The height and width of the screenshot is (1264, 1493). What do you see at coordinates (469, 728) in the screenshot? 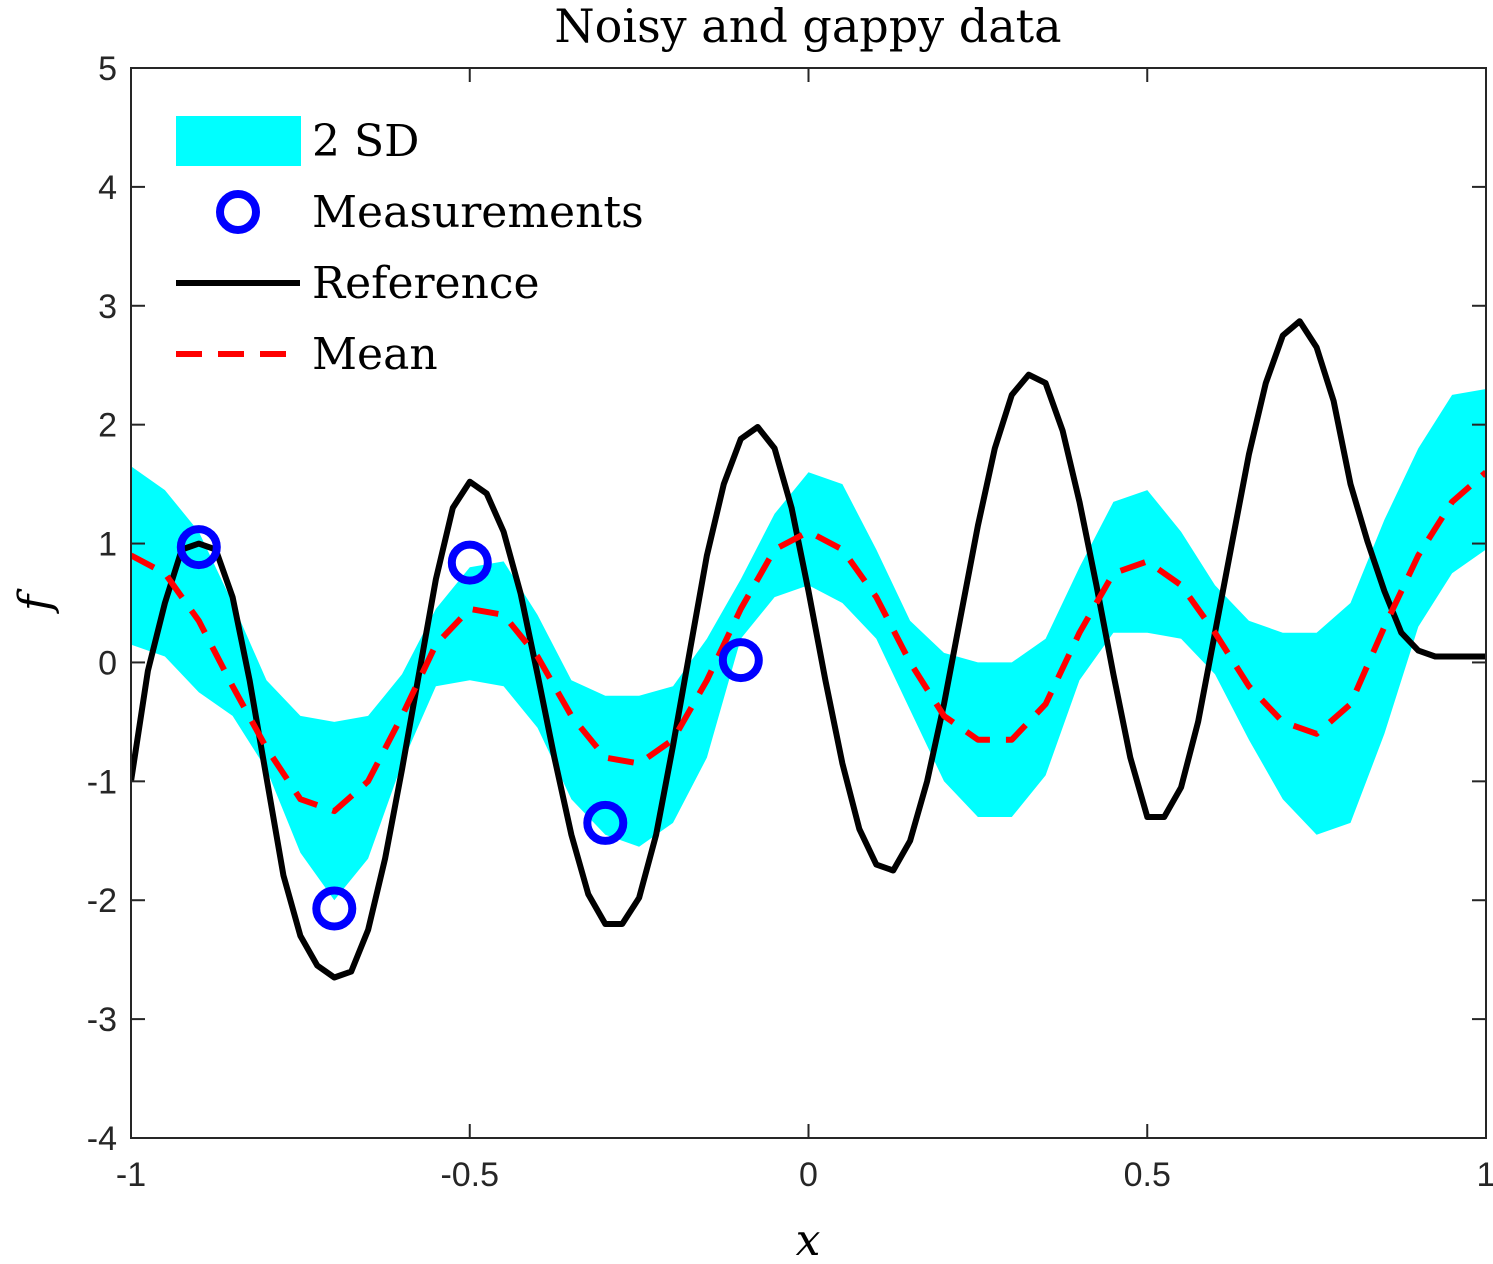
I see `marker-layer` at bounding box center [469, 728].